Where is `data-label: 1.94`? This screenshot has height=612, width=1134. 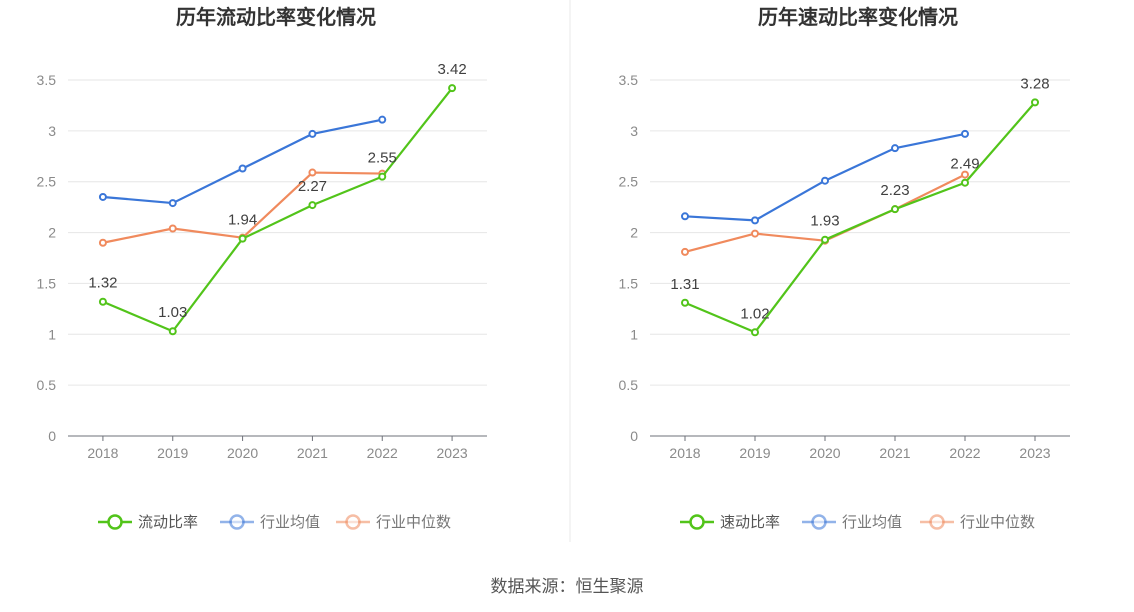
data-label: 1.94 is located at coordinates (242, 220).